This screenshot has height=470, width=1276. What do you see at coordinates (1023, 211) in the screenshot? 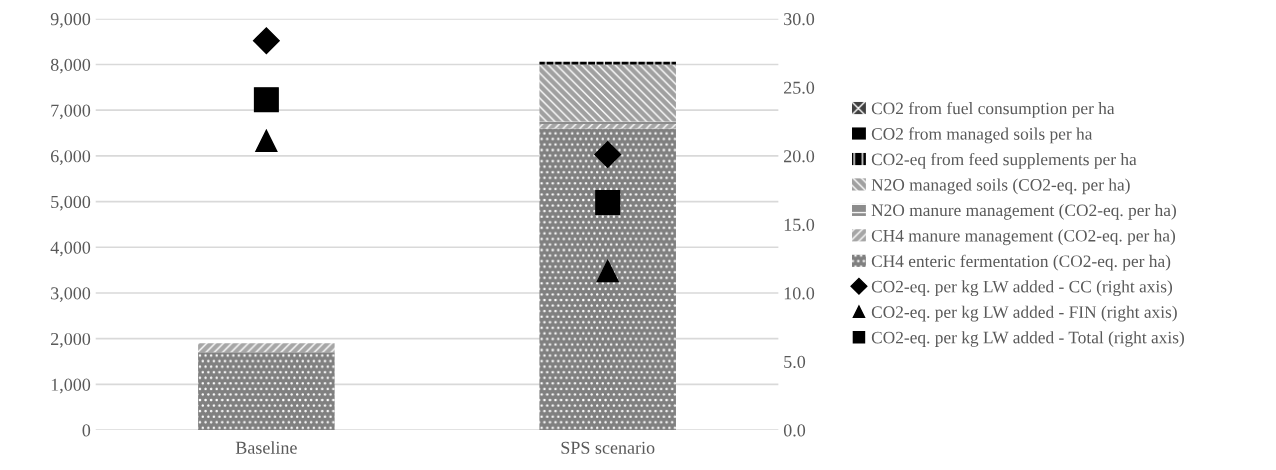
I see `legend-label: N2O manure management (CO2-eq. per ha)` at bounding box center [1023, 211].